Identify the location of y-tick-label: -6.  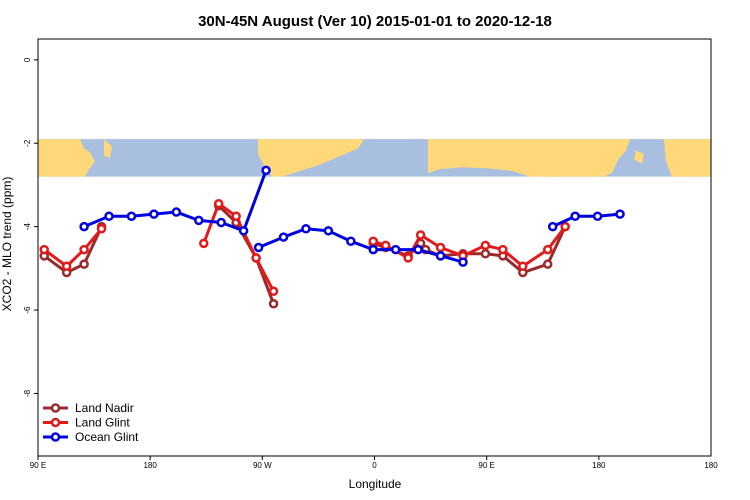
(27, 310).